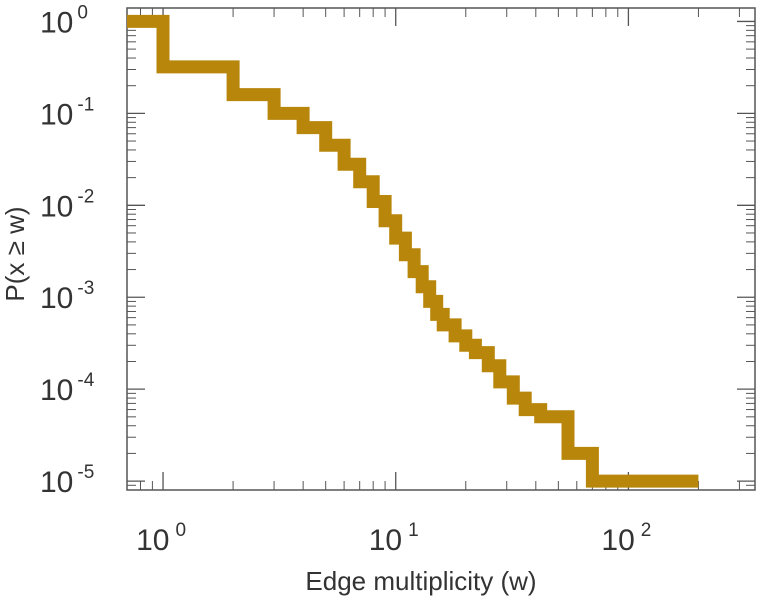 The height and width of the screenshot is (600, 771). Describe the element at coordinates (67, 112) in the screenshot. I see `y-tick-label: 10 -1` at that location.